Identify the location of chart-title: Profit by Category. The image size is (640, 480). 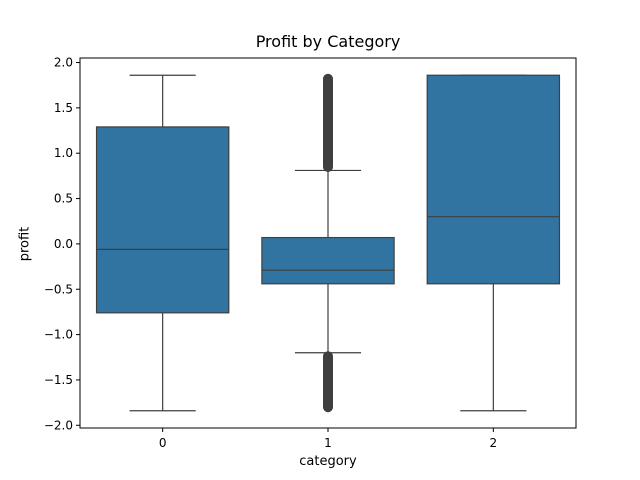
(328, 41).